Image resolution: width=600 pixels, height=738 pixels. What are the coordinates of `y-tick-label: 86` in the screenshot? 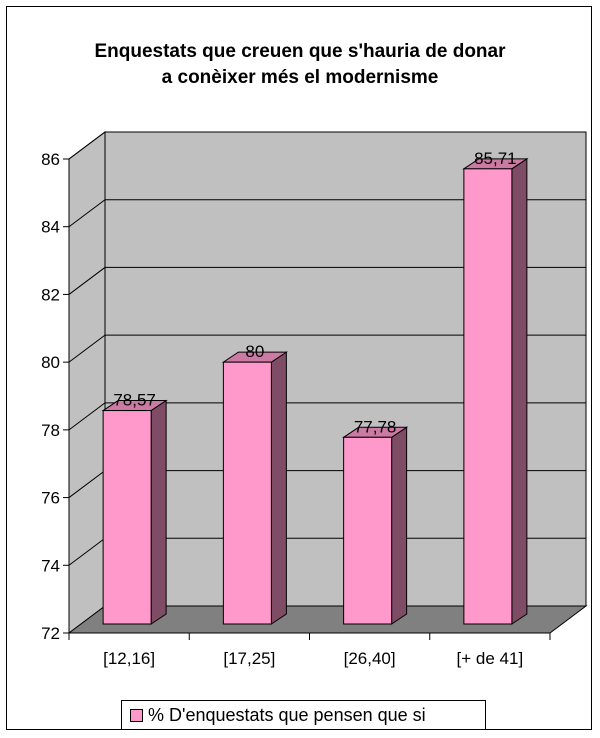 It's located at (50, 159).